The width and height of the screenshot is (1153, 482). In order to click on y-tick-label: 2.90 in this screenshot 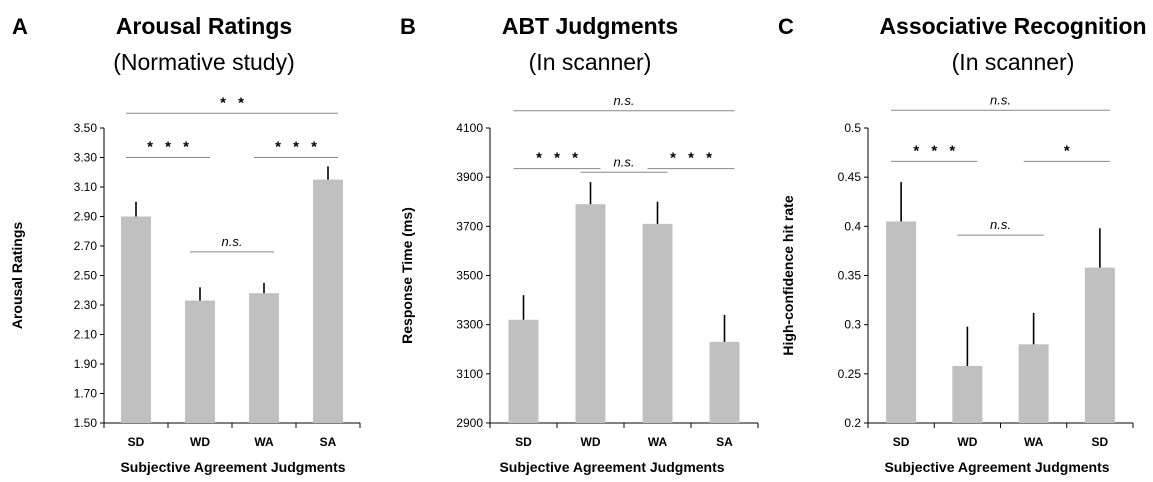, I will do `click(86, 217)`.